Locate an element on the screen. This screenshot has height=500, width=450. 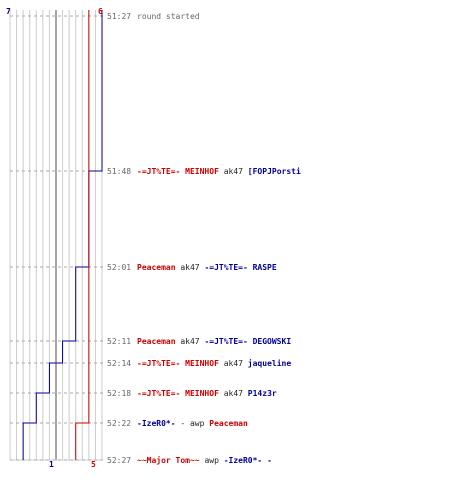
event-player-blue: [FOPJPorsti is located at coordinates (274, 171).